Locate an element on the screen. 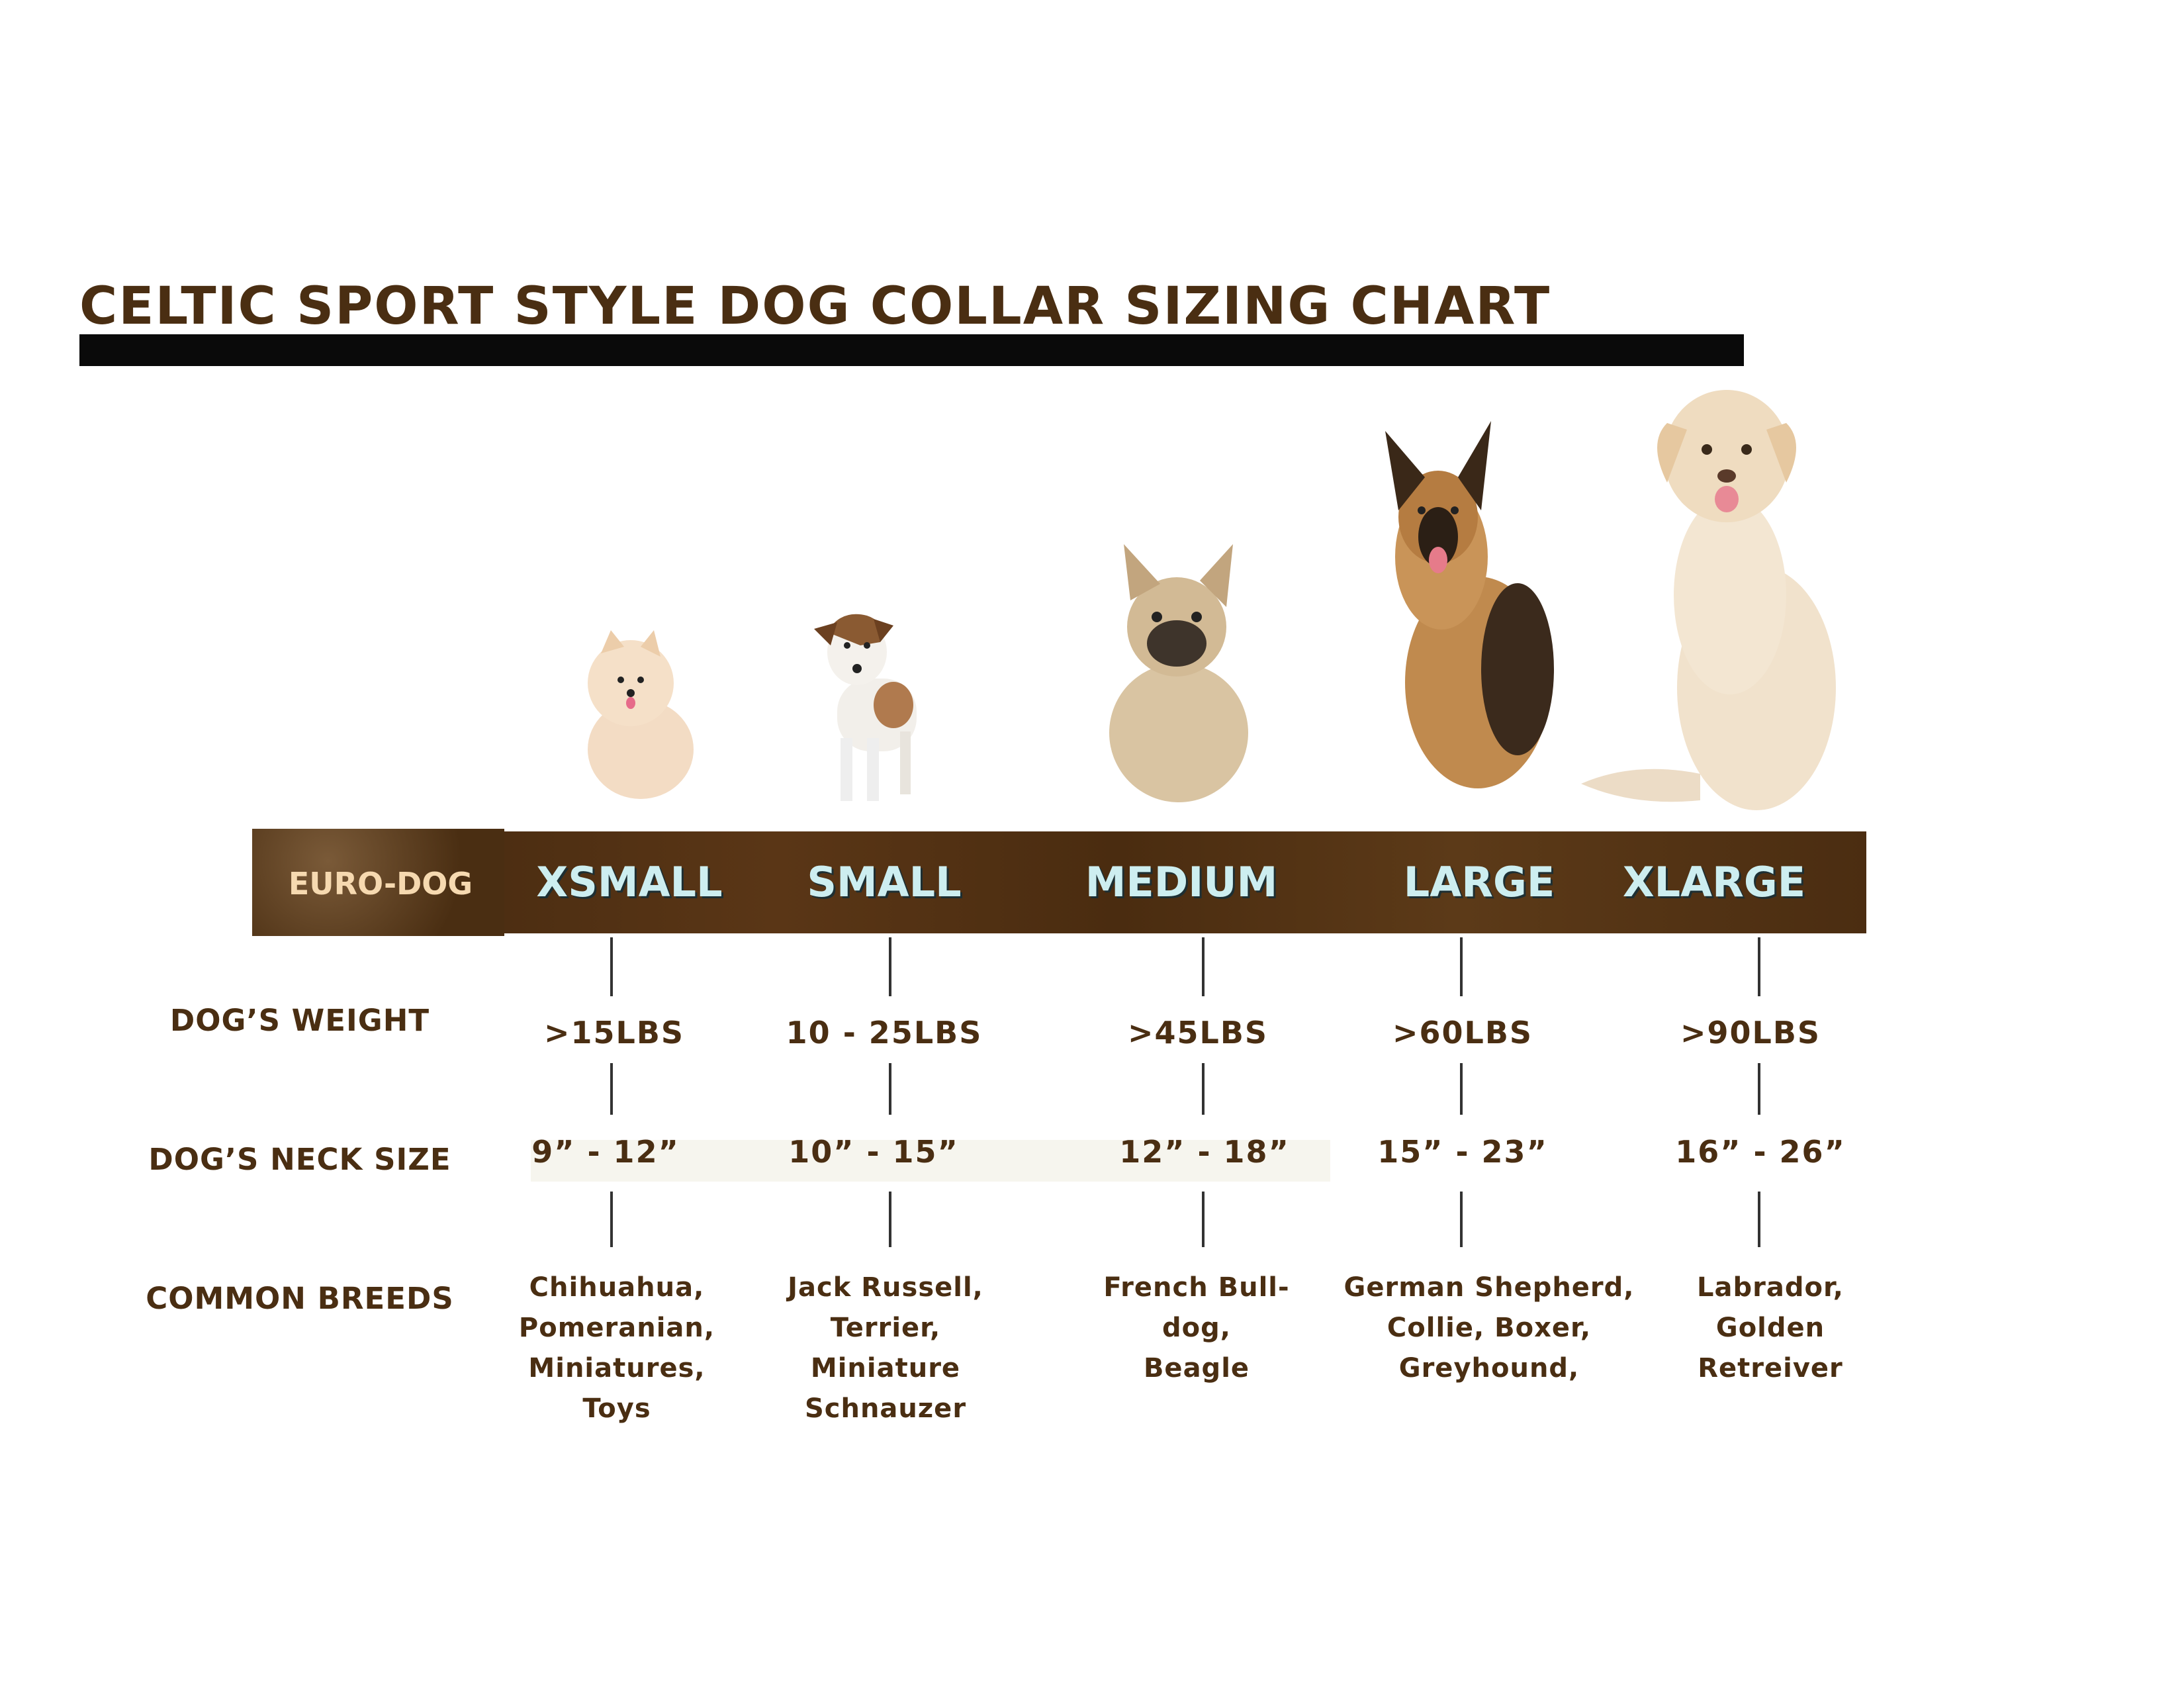  jack-russell-photo is located at coordinates (866, 707).